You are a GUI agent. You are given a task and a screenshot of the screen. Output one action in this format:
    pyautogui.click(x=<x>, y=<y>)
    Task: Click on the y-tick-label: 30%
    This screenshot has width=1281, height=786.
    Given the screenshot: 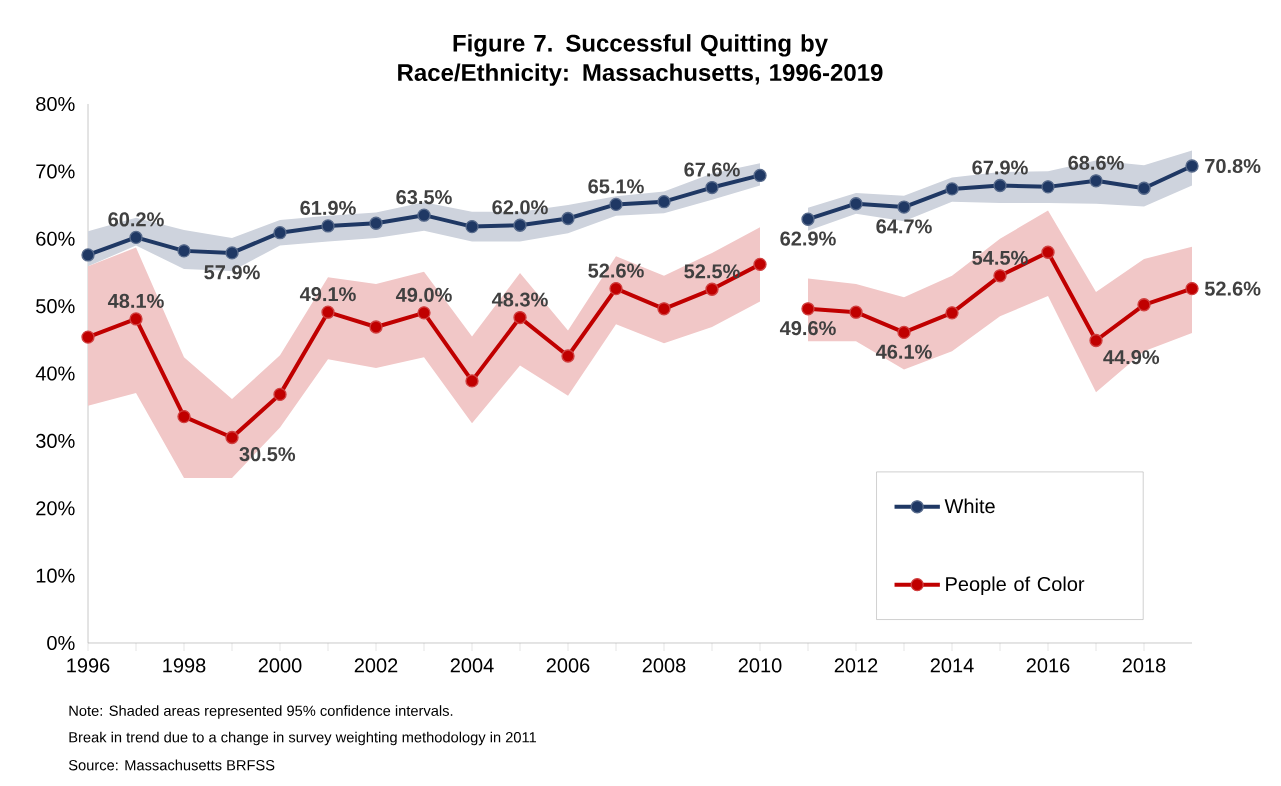 What is the action you would take?
    pyautogui.click(x=55, y=440)
    